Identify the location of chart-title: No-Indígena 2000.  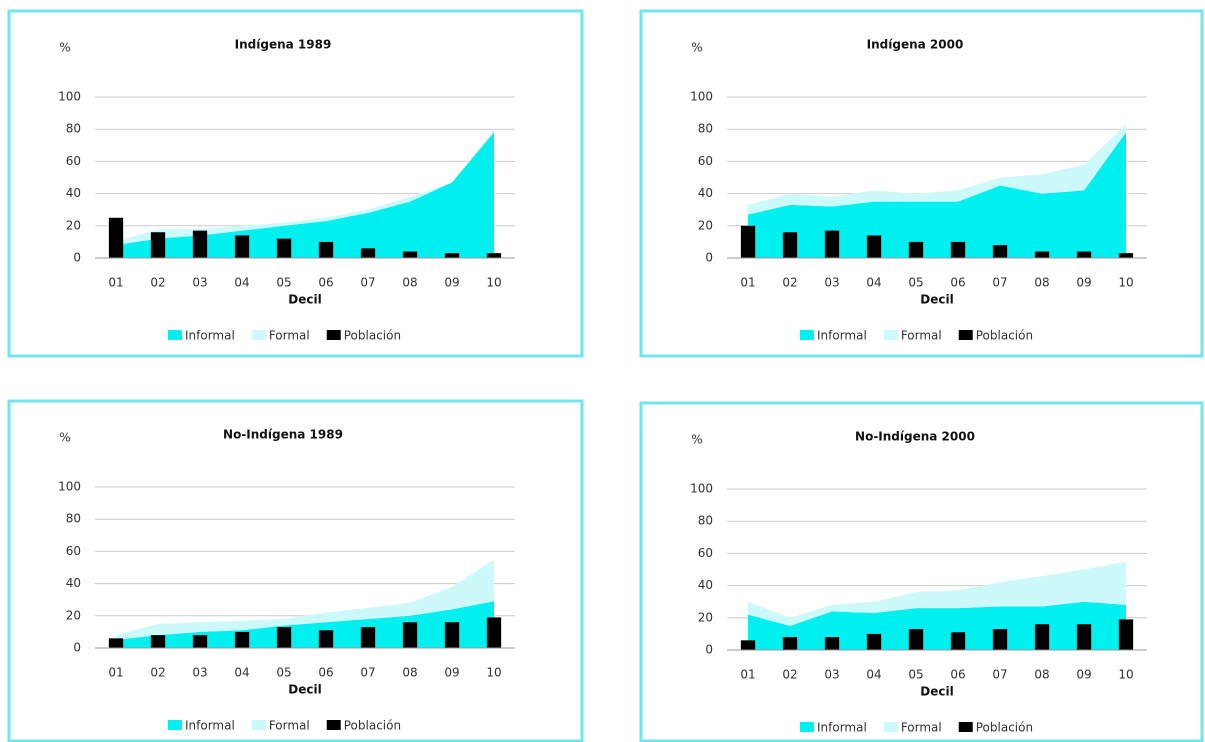
(915, 437).